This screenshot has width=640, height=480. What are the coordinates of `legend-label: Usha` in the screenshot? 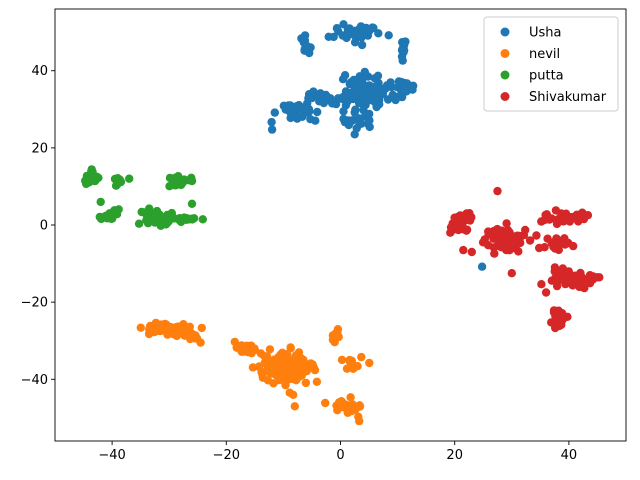 It's located at (545, 33).